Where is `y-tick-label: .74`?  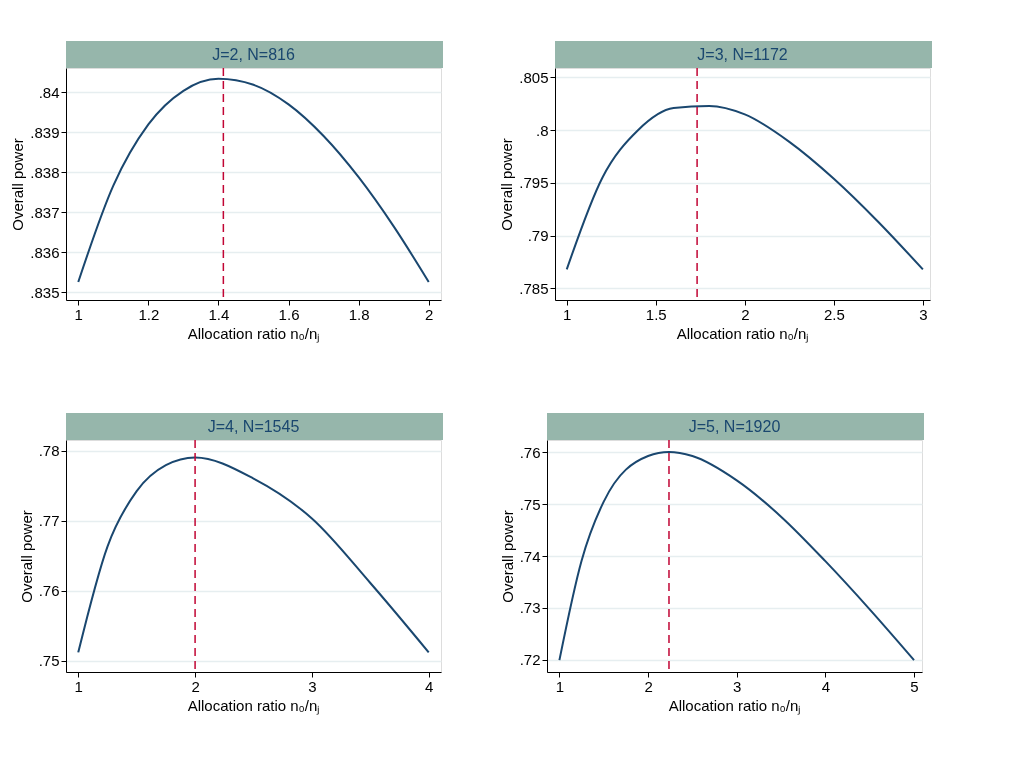 y-tick-label: .74 is located at coordinates (530, 556).